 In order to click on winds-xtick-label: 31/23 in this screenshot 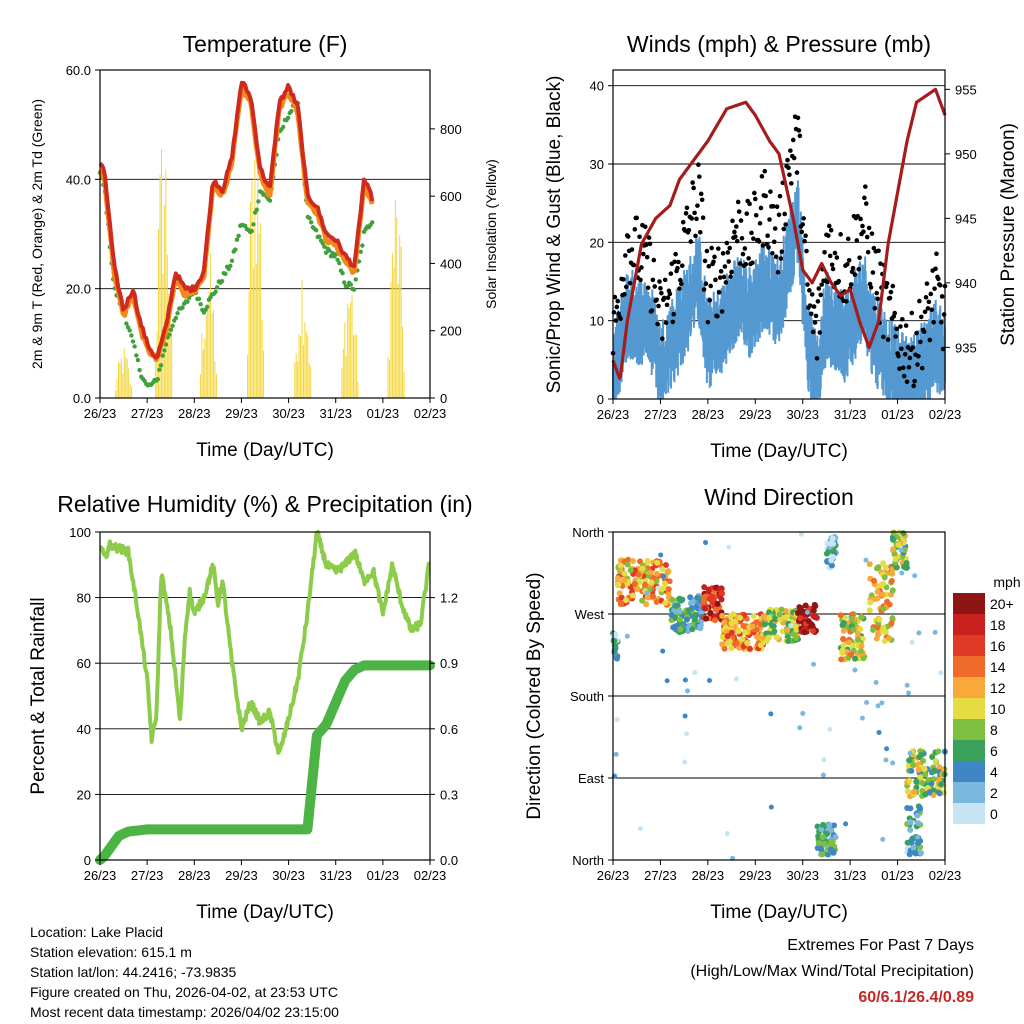, I will do `click(850, 414)`.